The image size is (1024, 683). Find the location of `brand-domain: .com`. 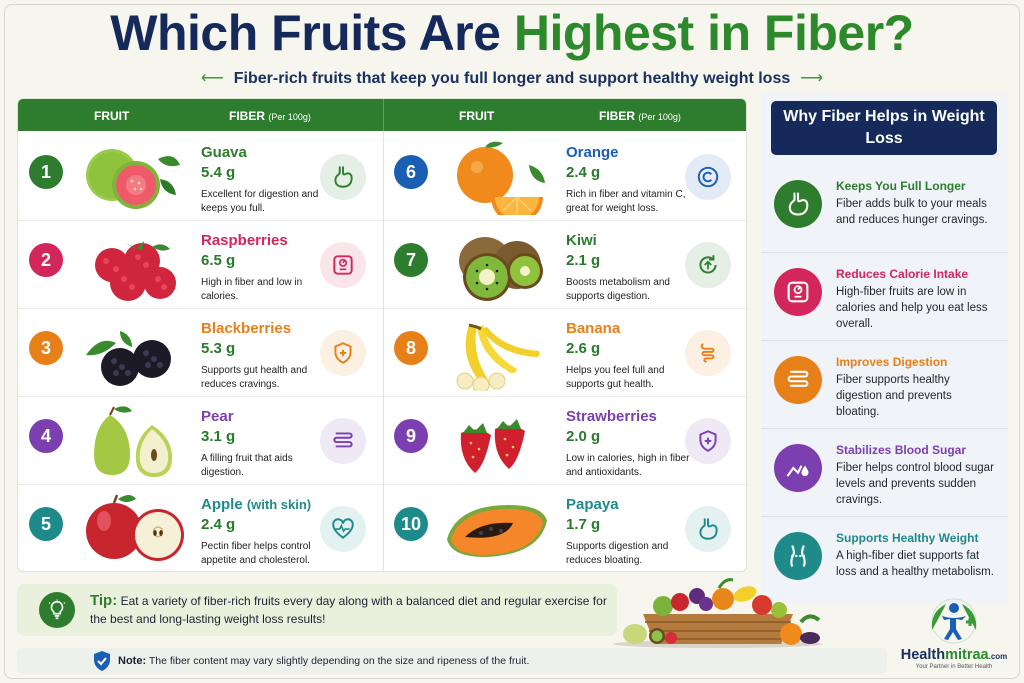

brand-domain: .com is located at coordinates (998, 656).